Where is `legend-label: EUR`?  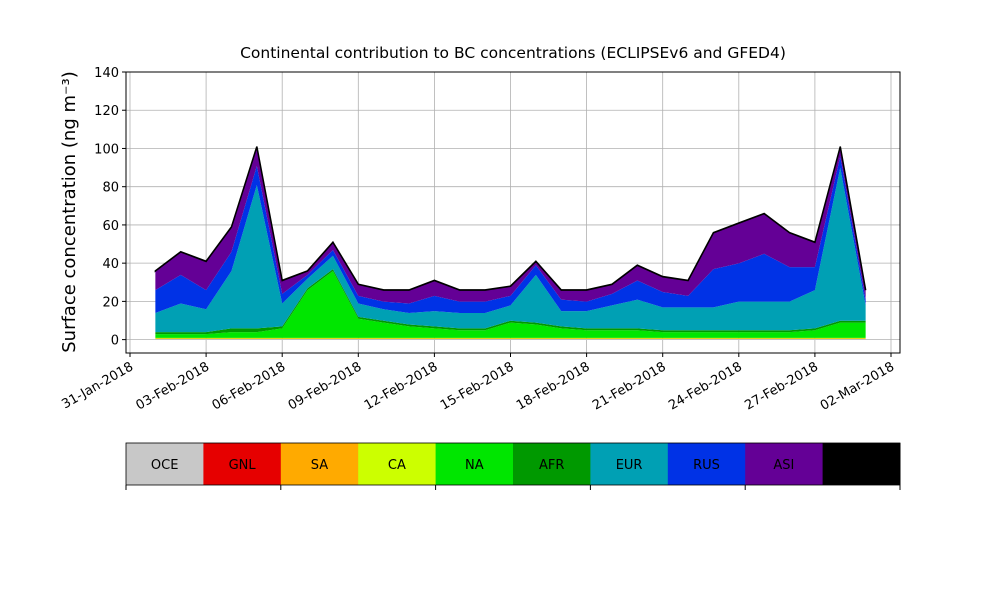
legend-label: EUR is located at coordinates (629, 465).